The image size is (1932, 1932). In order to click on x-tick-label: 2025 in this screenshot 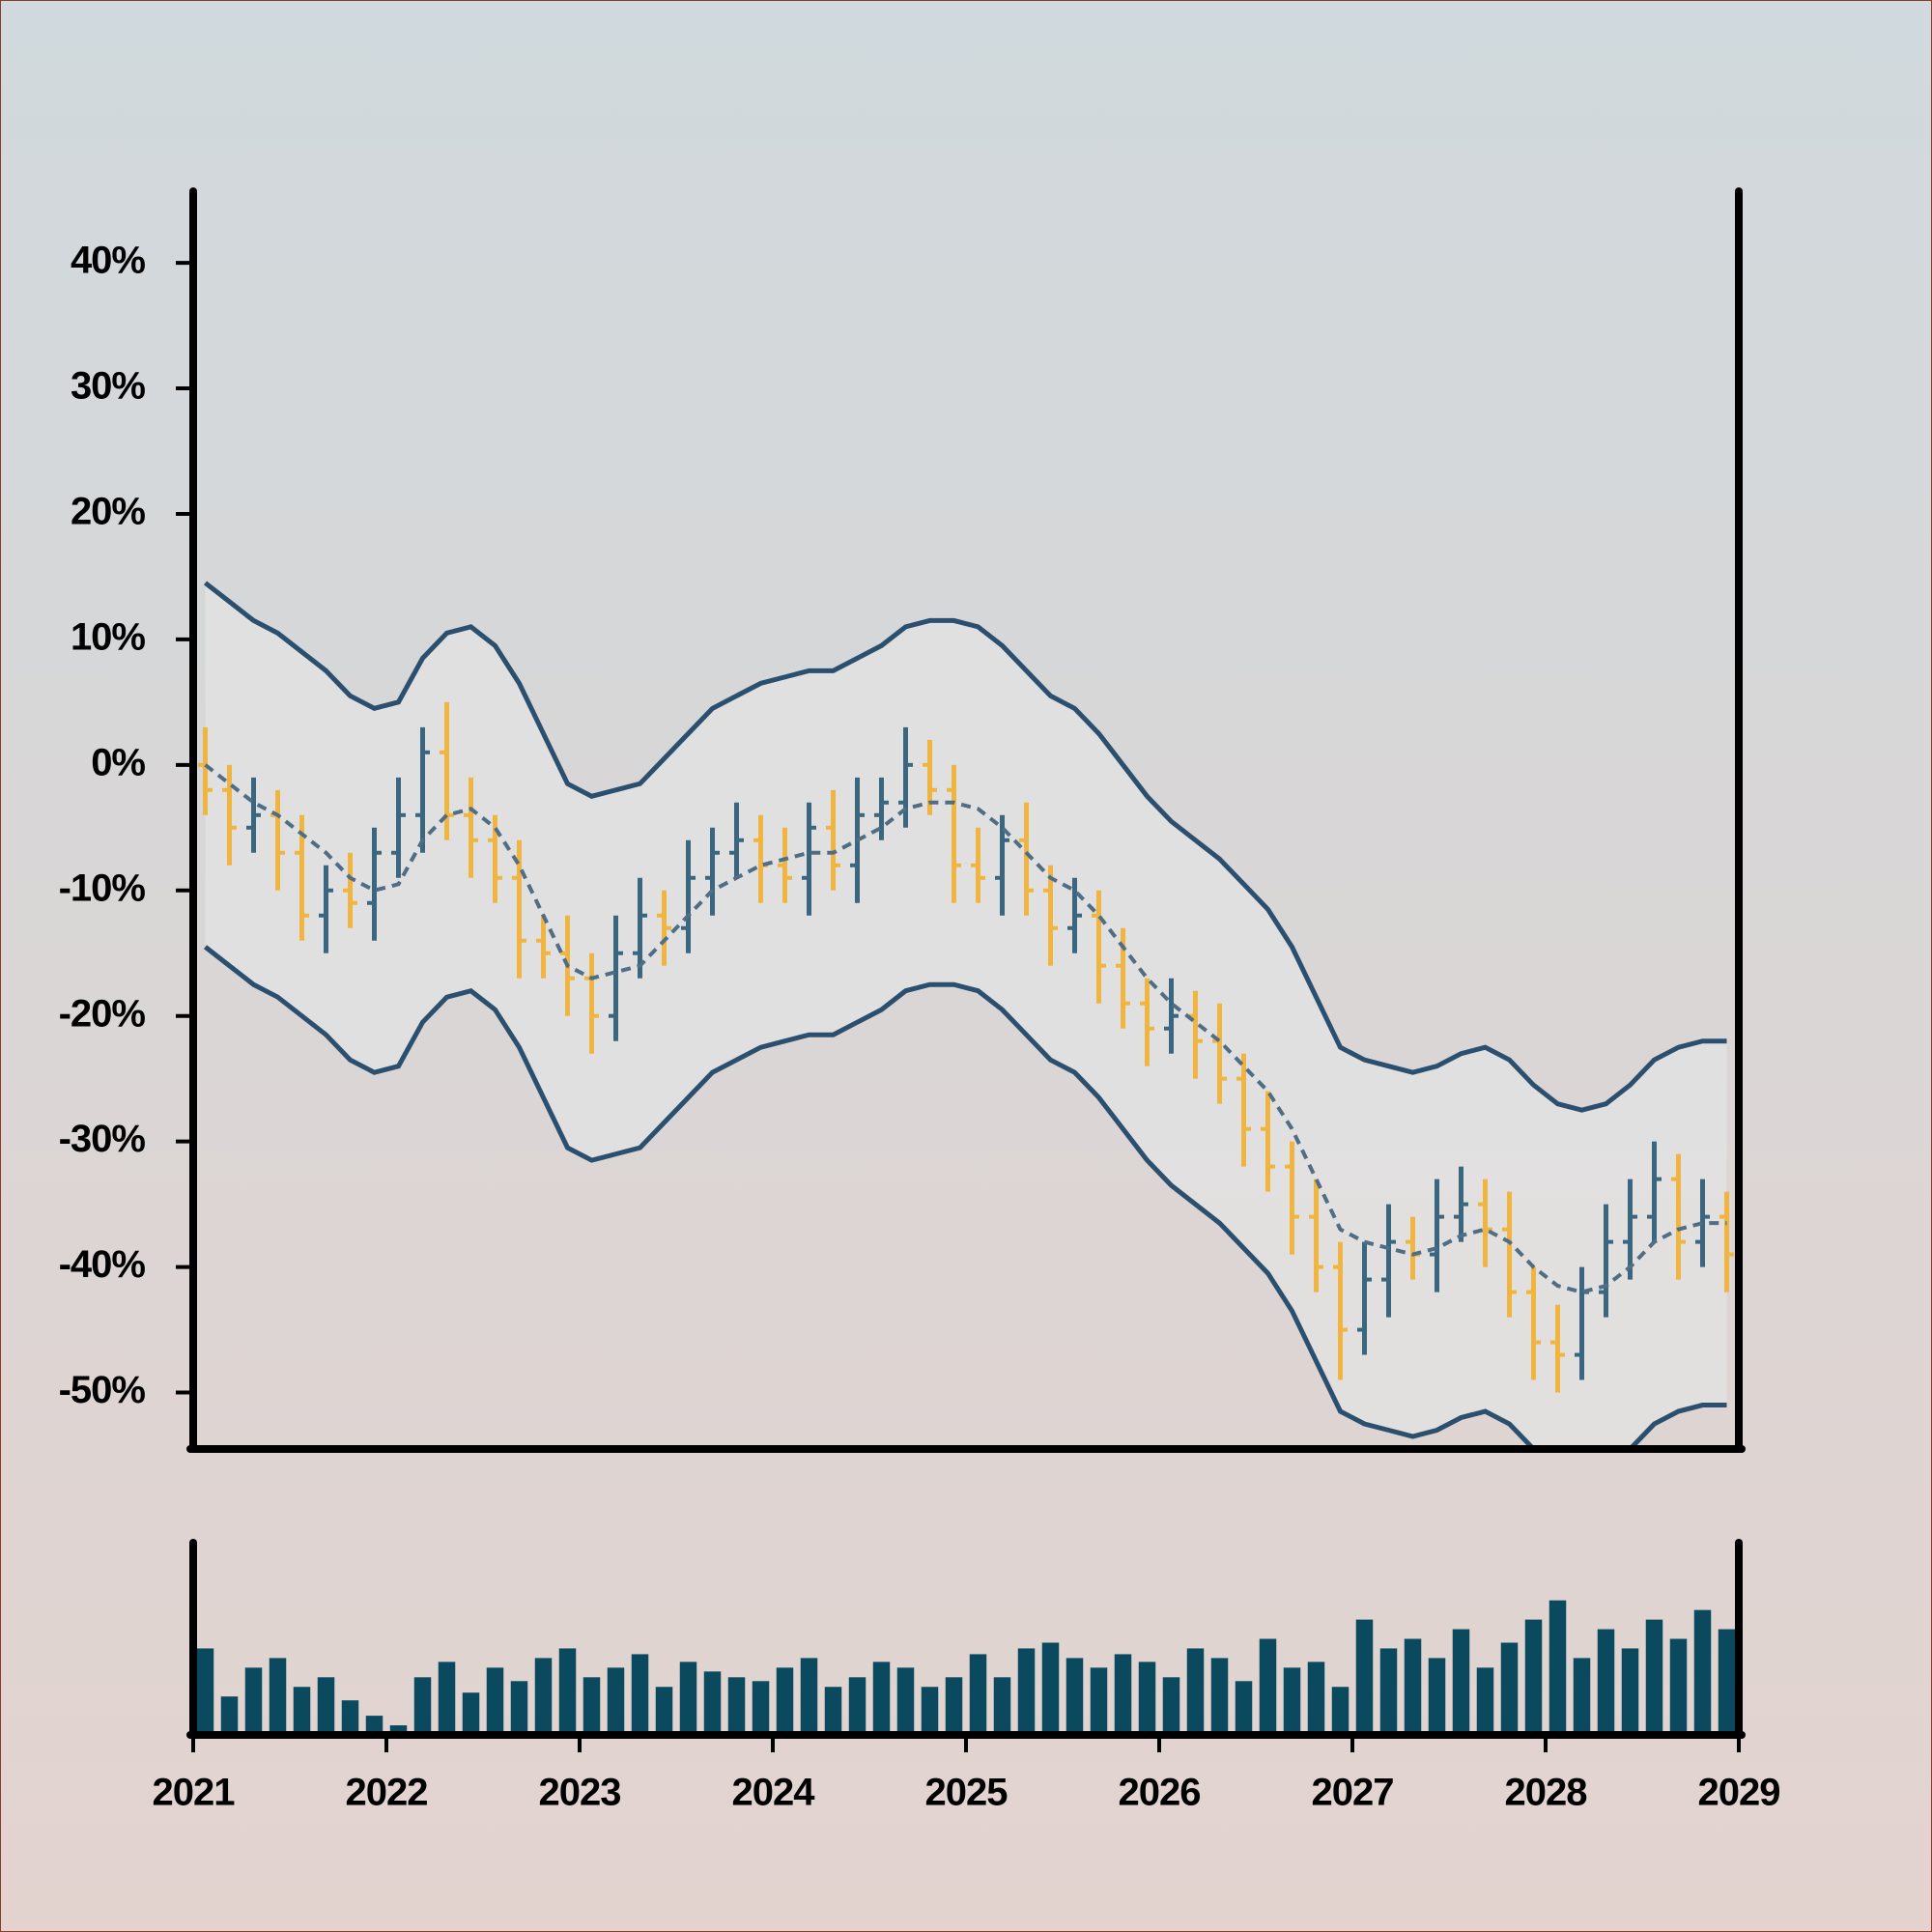, I will do `click(967, 1793)`.